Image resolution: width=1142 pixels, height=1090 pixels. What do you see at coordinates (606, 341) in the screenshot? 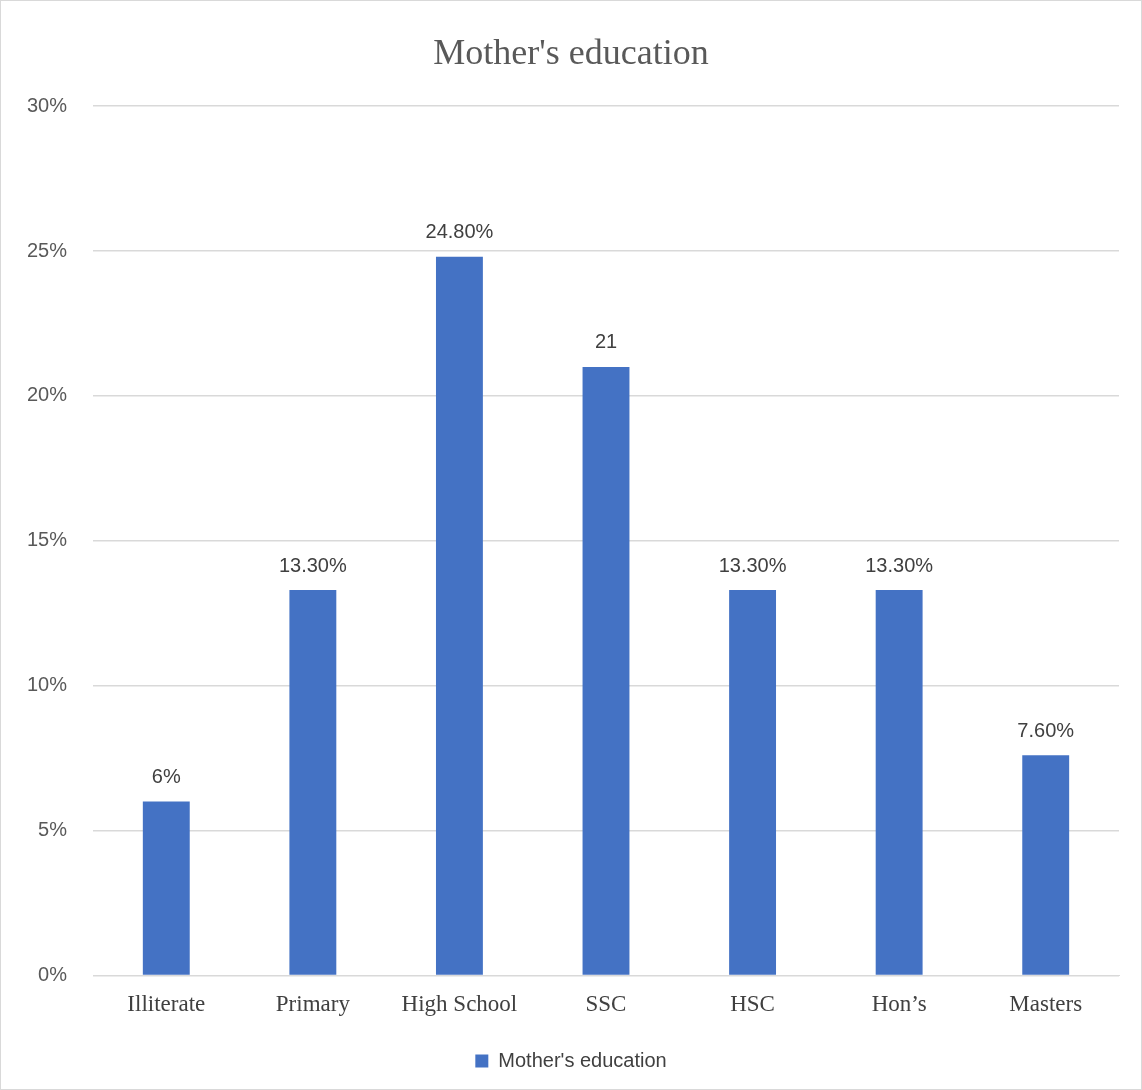
I see `data-label: 21` at bounding box center [606, 341].